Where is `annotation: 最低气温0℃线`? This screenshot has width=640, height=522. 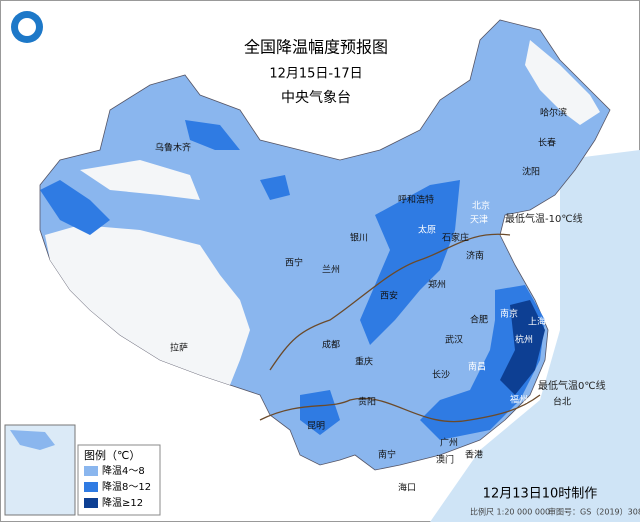
annotation: 最低气温0℃线 is located at coordinates (572, 385).